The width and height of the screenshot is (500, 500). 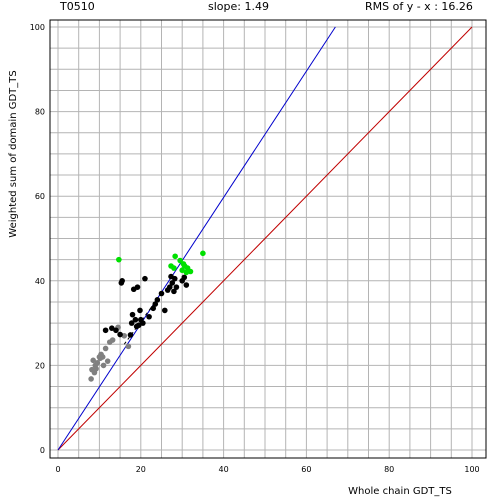 What do you see at coordinates (306, 469) in the screenshot?
I see `x-tick-label: 60` at bounding box center [306, 469].